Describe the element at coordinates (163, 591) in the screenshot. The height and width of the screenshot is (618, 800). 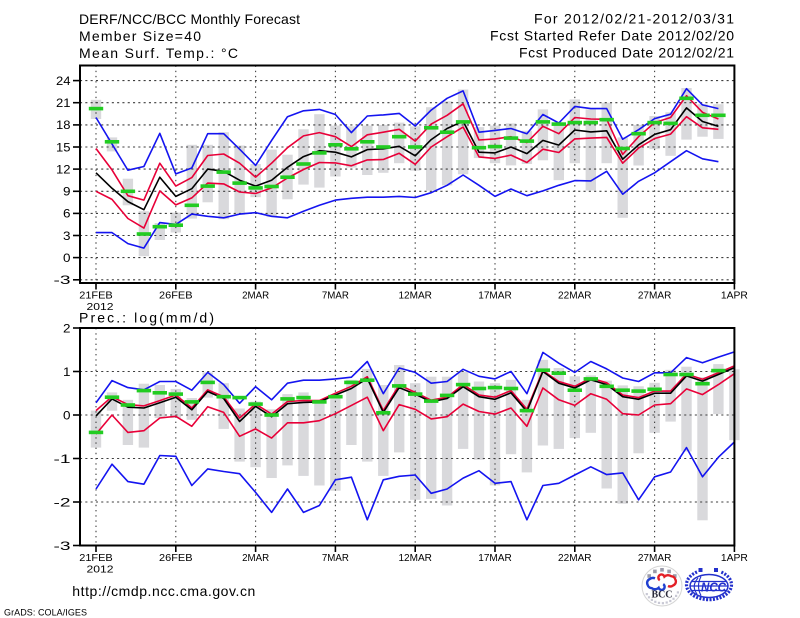
I see `svg-text: http://cmdp.ncc.cma.gov.cn` at that location.